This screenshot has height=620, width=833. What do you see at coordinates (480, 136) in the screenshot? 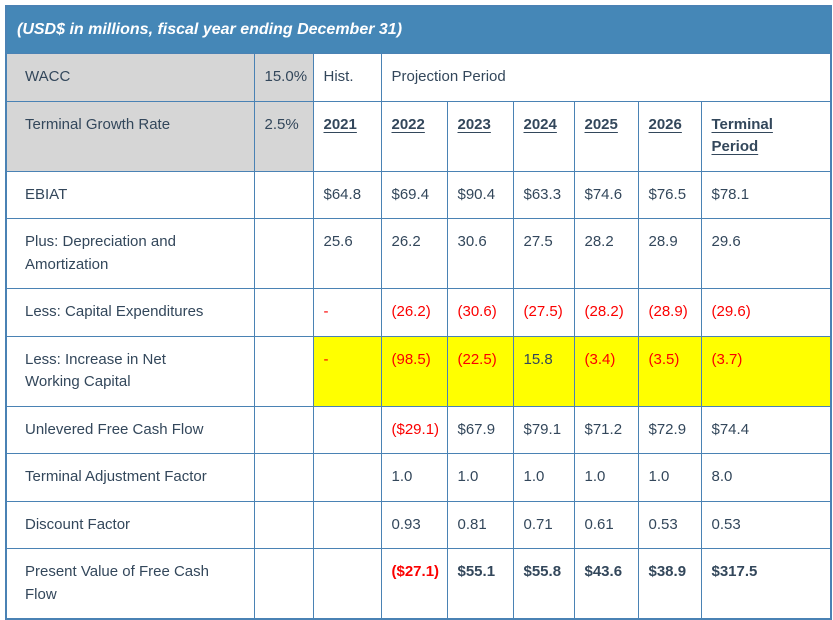
I see `year-header-2023: 2023` at bounding box center [480, 136].